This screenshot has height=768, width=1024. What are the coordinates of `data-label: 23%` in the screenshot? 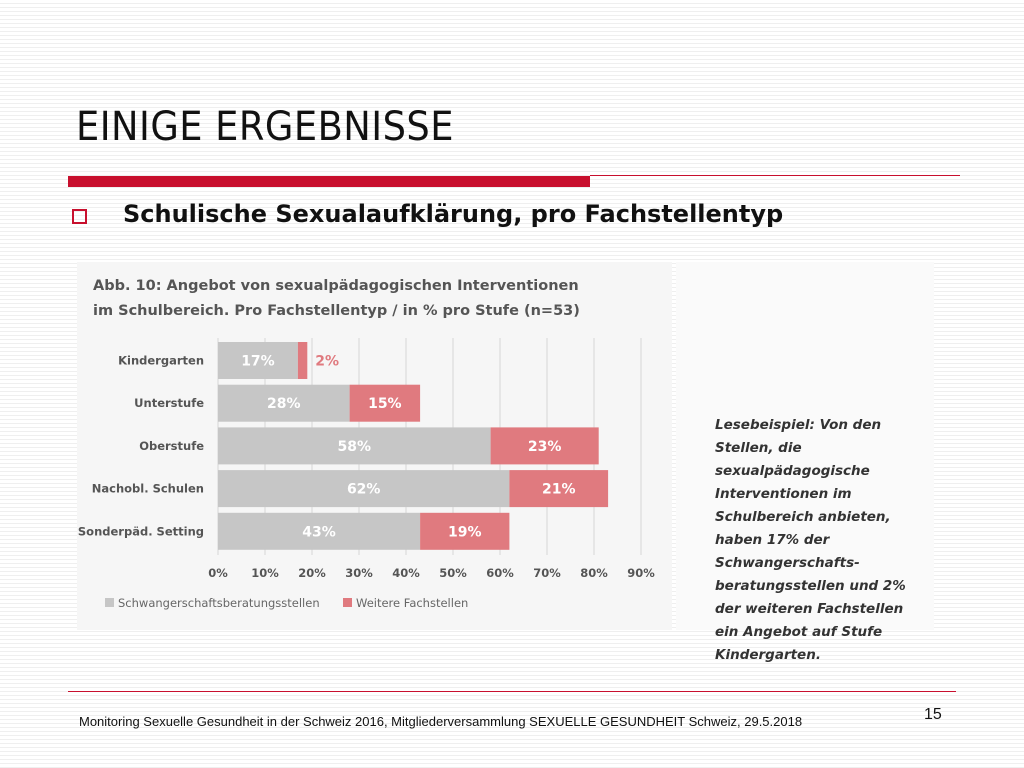 It's located at (545, 447).